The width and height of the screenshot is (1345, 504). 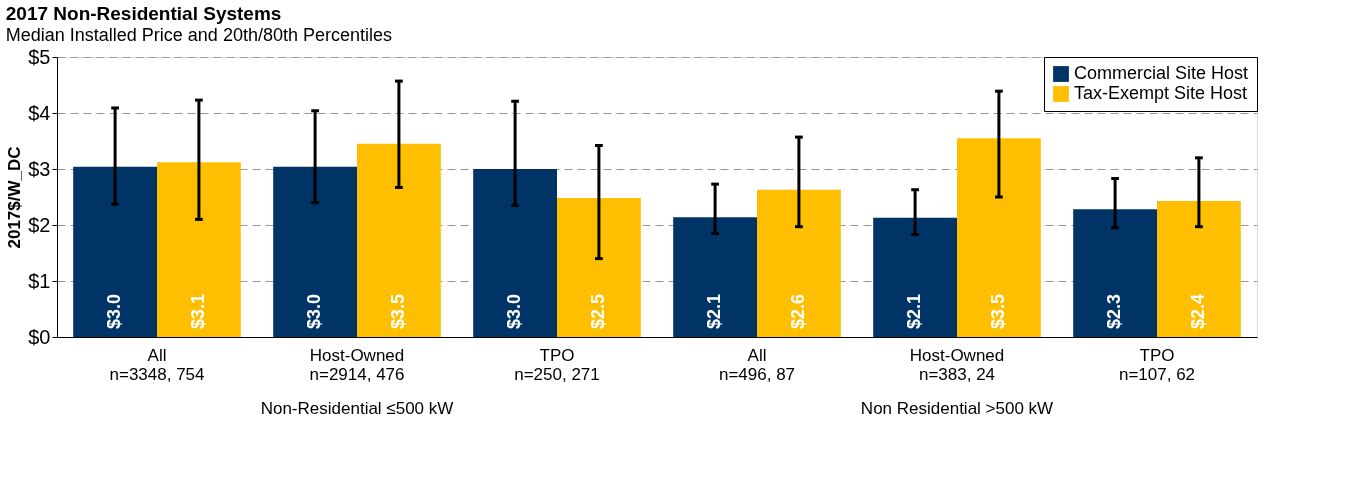 I want to click on legend-label: Tax-Exempt Site Host, so click(x=1161, y=93).